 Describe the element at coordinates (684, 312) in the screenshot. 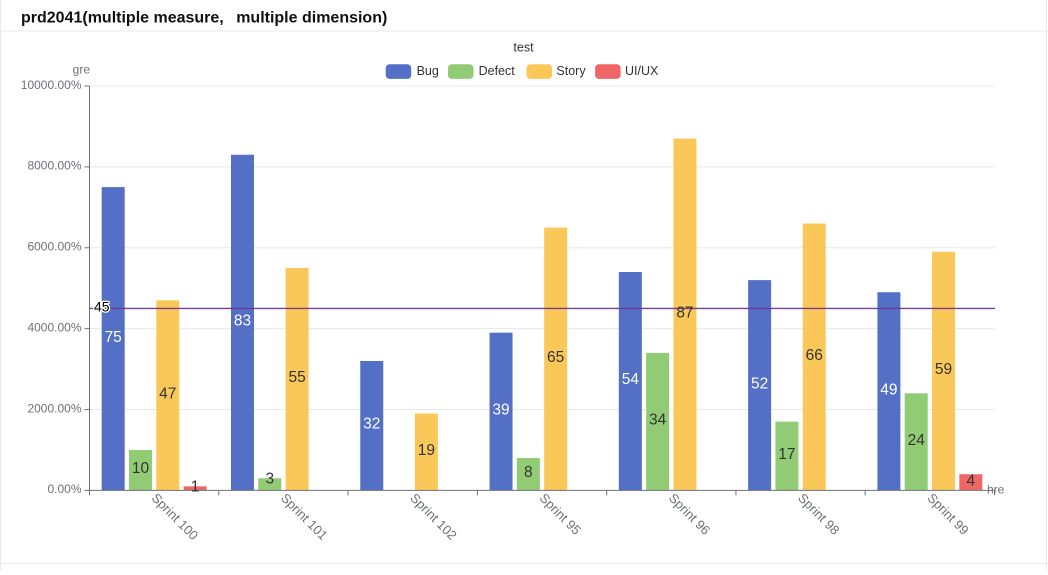

I see `svg-text: 87` at that location.